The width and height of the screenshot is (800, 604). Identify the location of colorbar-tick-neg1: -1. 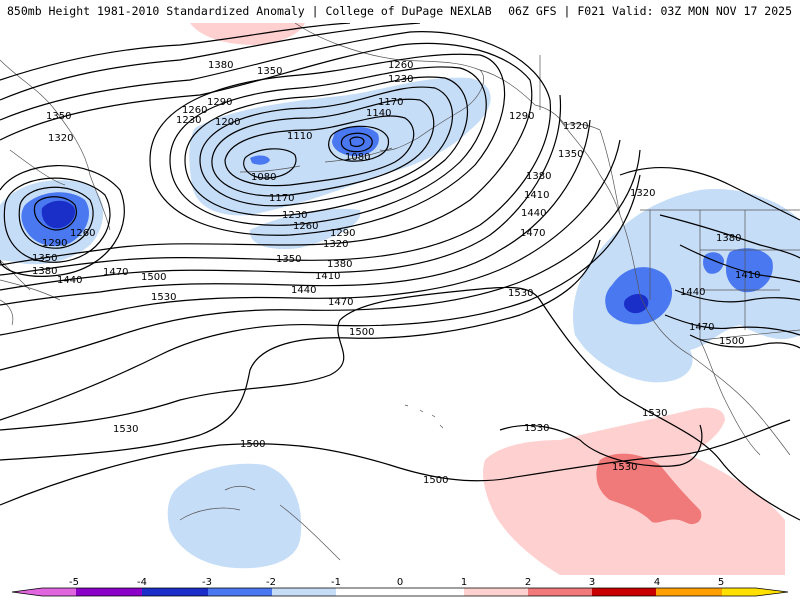
(336, 582).